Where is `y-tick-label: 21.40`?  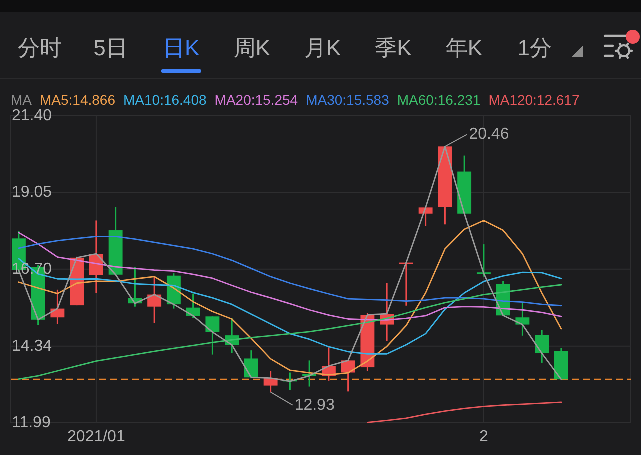 y-tick-label: 21.40 is located at coordinates (32, 116).